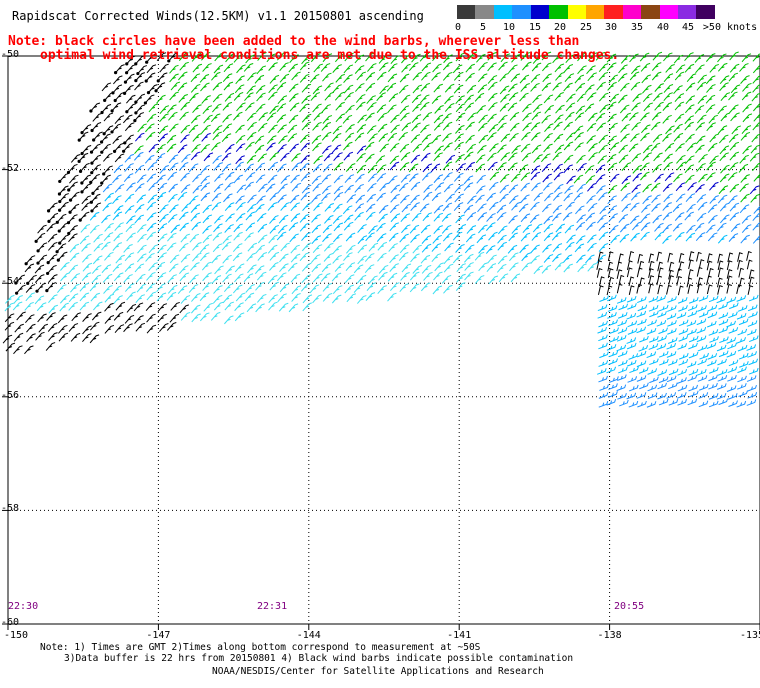 This screenshot has width=760, height=688. Describe the element at coordinates (23, 606) in the screenshot. I see `swath-time-1: 22:30` at that location.